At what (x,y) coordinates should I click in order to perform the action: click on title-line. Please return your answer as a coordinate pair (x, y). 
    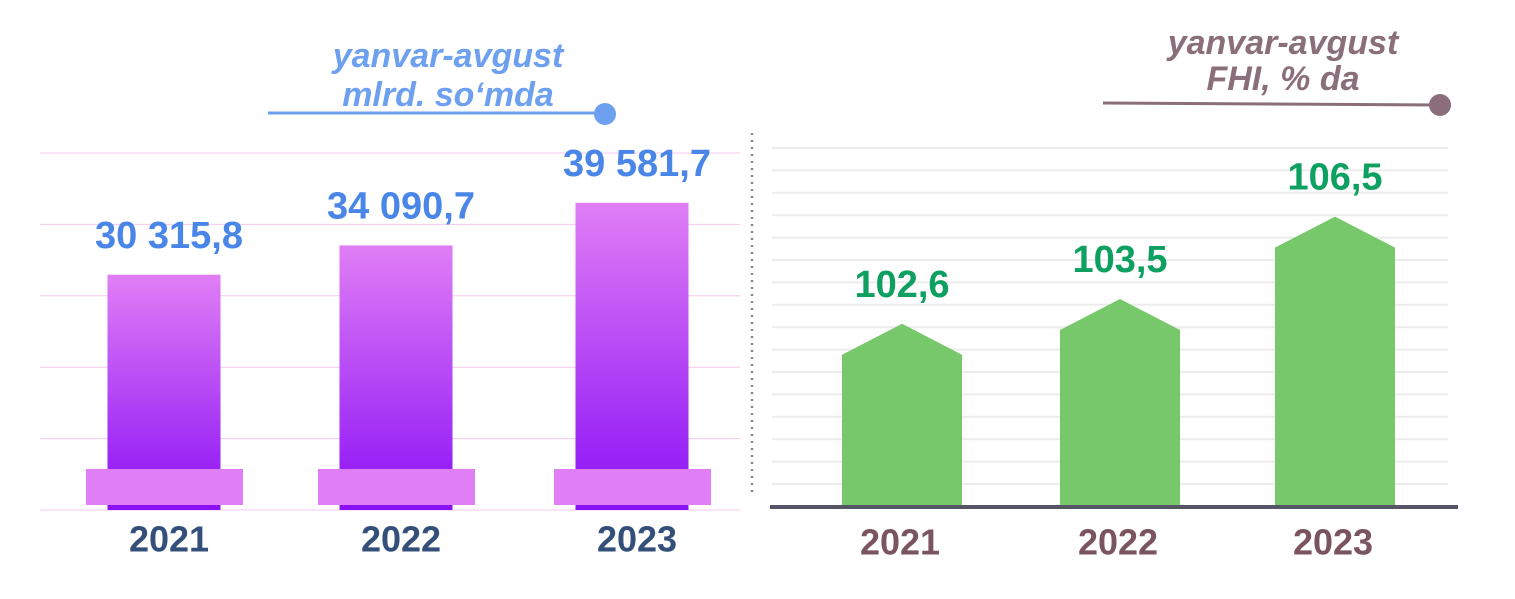
    Looking at the image, I should click on (1271, 104).